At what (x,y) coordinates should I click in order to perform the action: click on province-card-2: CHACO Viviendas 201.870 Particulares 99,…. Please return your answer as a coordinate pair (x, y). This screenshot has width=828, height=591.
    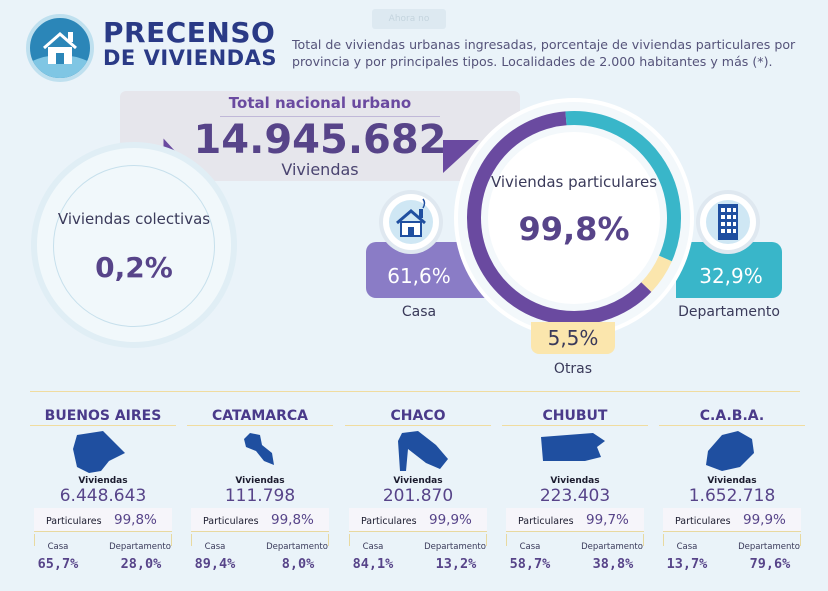
    Looking at the image, I should click on (418, 495).